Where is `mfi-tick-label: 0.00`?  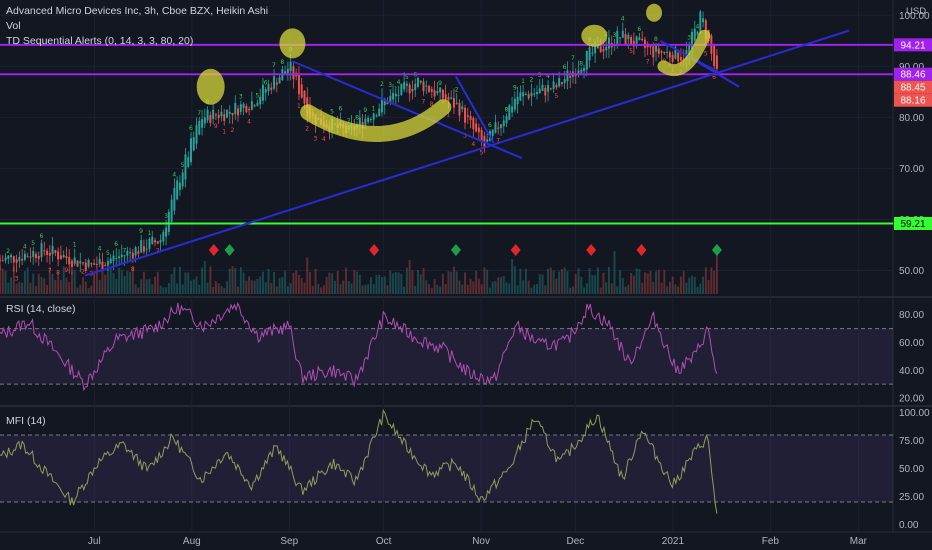
mfi-tick-label: 0.00 is located at coordinates (909, 525).